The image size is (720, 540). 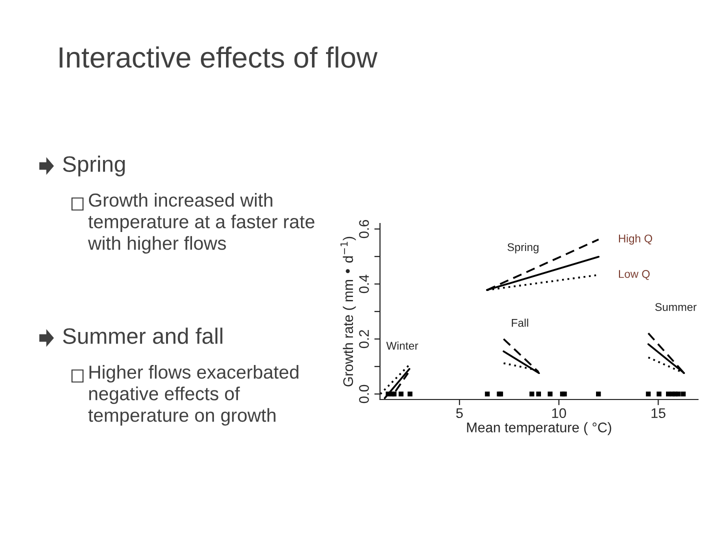 I want to click on chart-title: Interactive effects of flow, so click(x=219, y=57).